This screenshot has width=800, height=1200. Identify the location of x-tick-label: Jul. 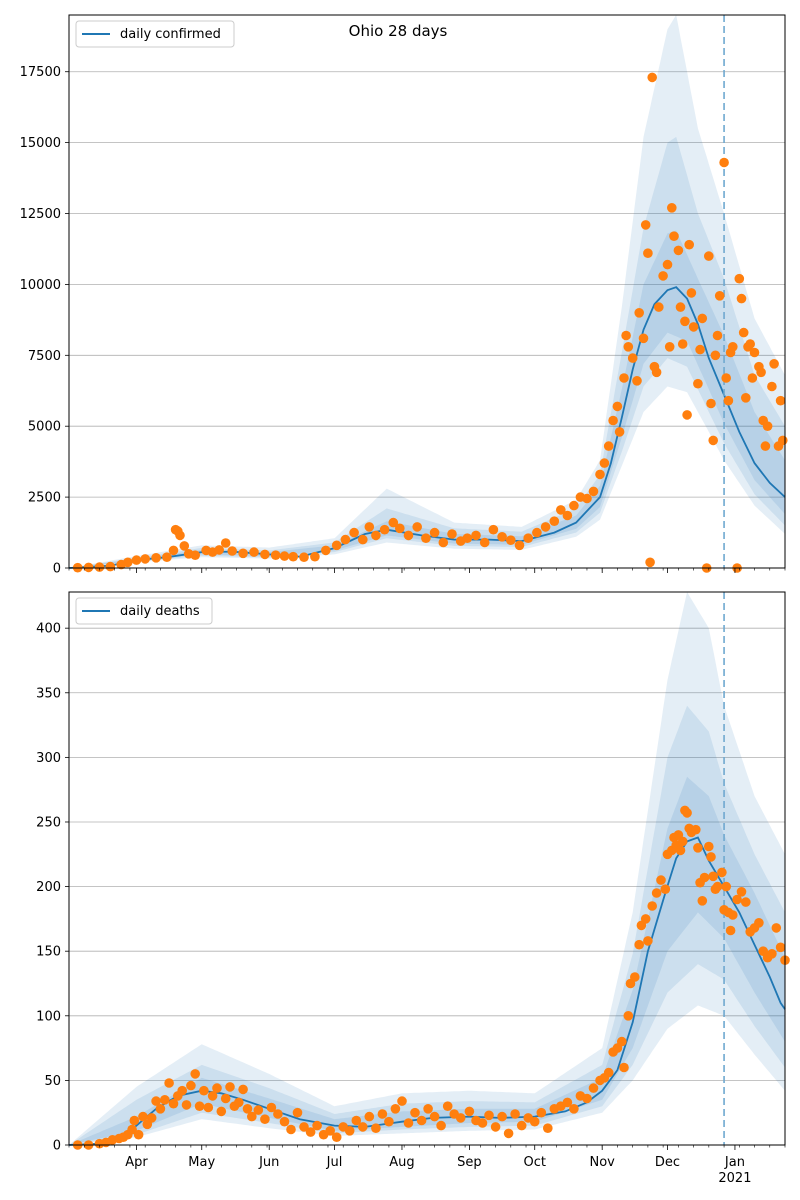
(334, 1162).